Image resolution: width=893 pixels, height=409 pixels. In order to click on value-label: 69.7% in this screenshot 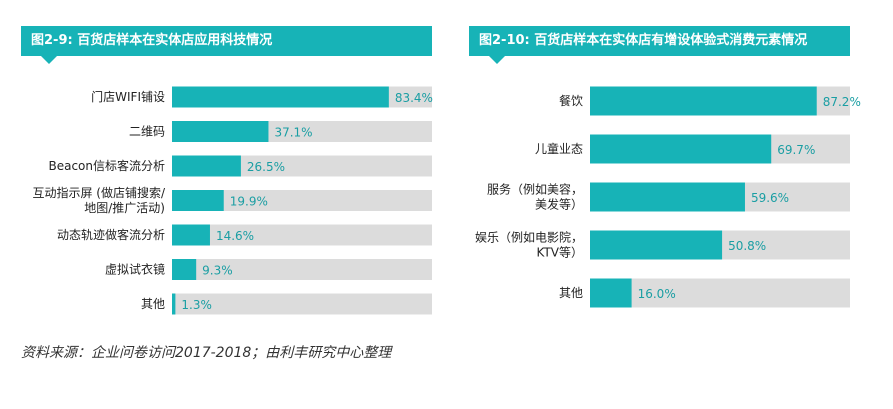, I will do `click(796, 150)`.